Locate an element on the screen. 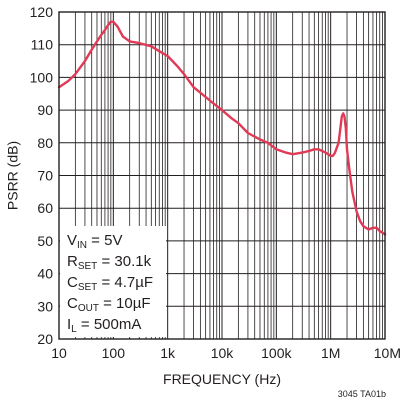  y-tick-label: 20 is located at coordinates (45, 339).